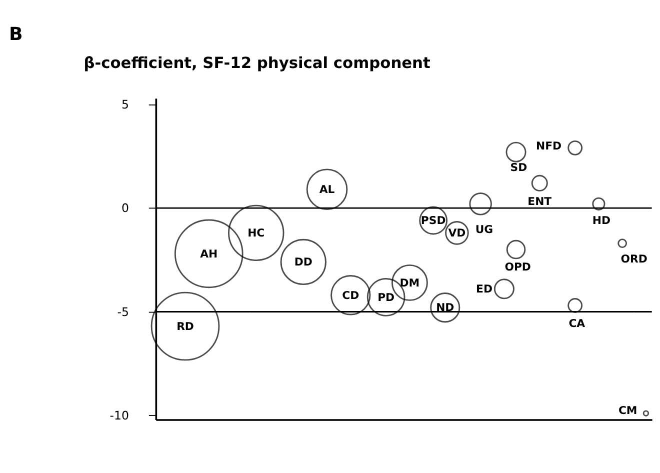 The width and height of the screenshot is (660, 473). I want to click on series-label: DD, so click(303, 262).